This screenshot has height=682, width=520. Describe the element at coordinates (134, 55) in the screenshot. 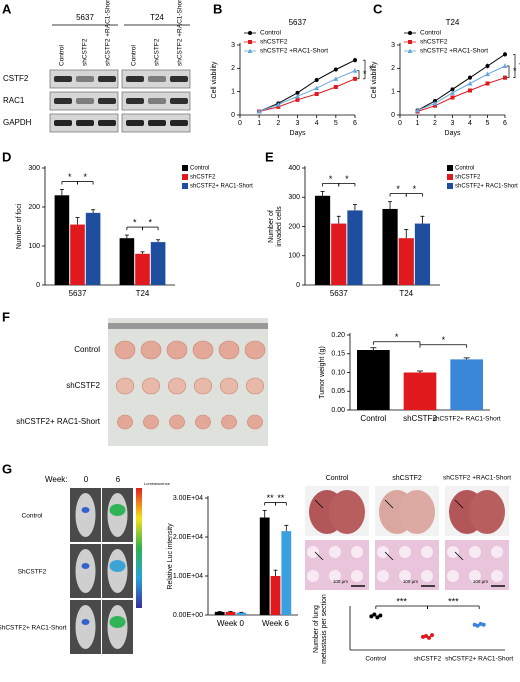

I see `lane-label: Control` at that location.